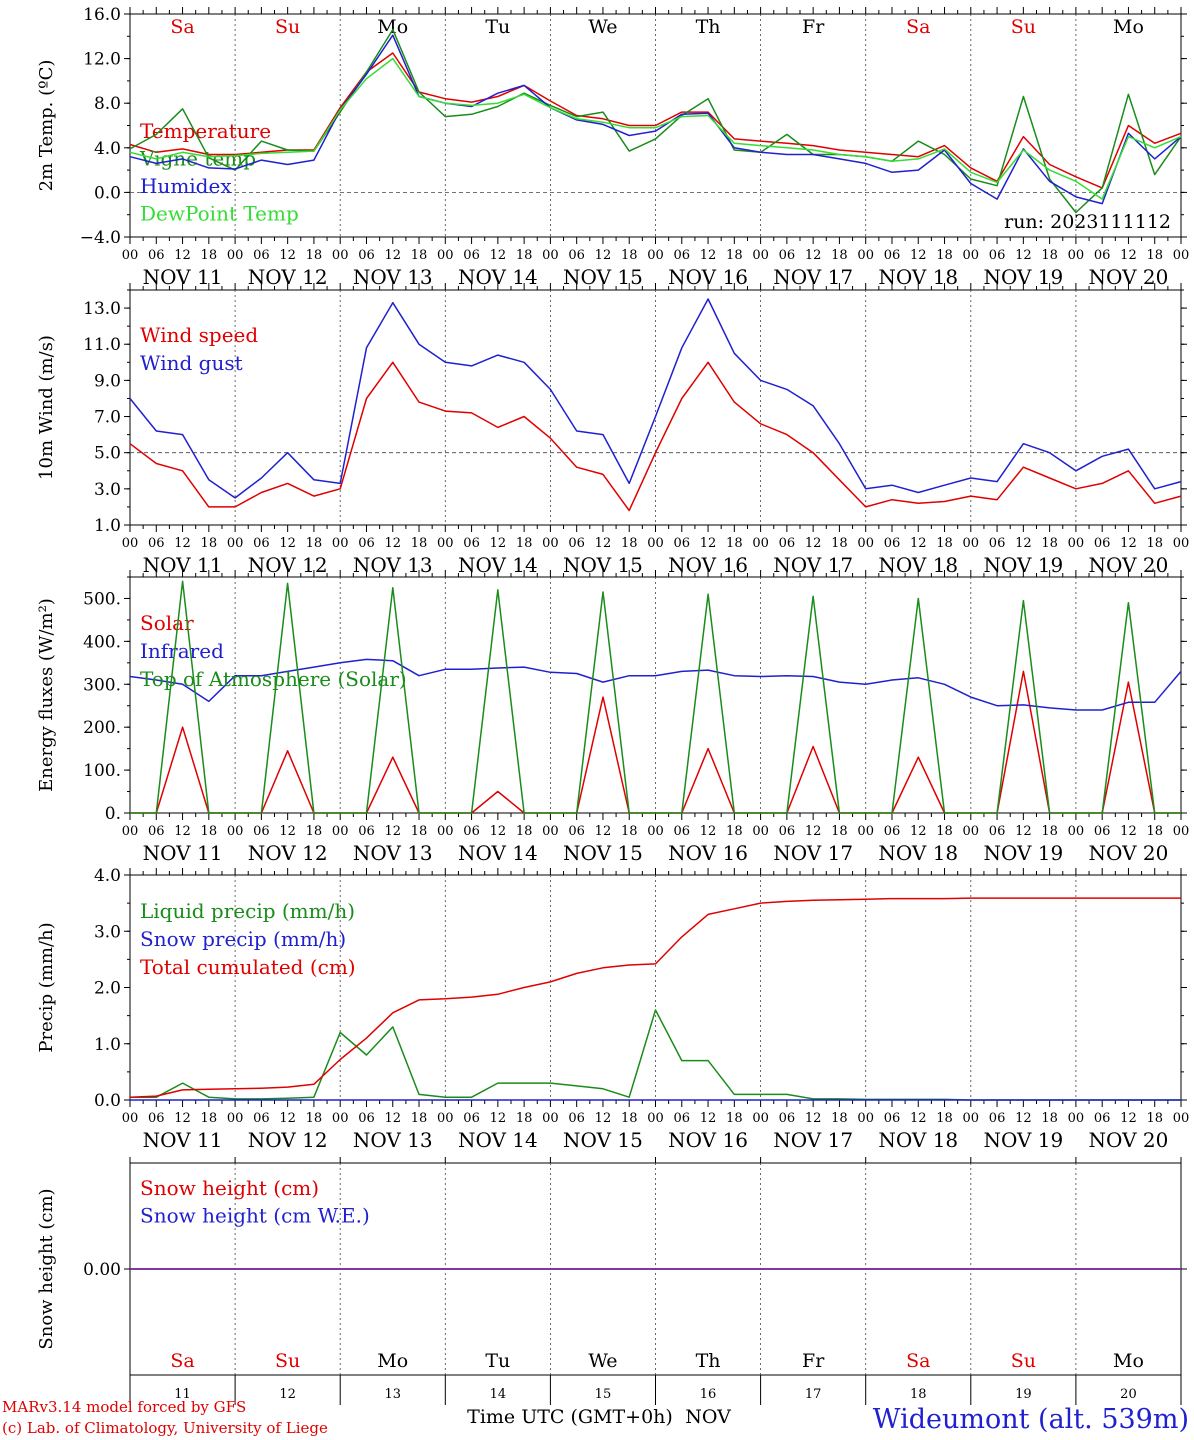 This screenshot has height=1440, width=1194. I want to click on y-tick-label: 1.0, so click(107, 526).